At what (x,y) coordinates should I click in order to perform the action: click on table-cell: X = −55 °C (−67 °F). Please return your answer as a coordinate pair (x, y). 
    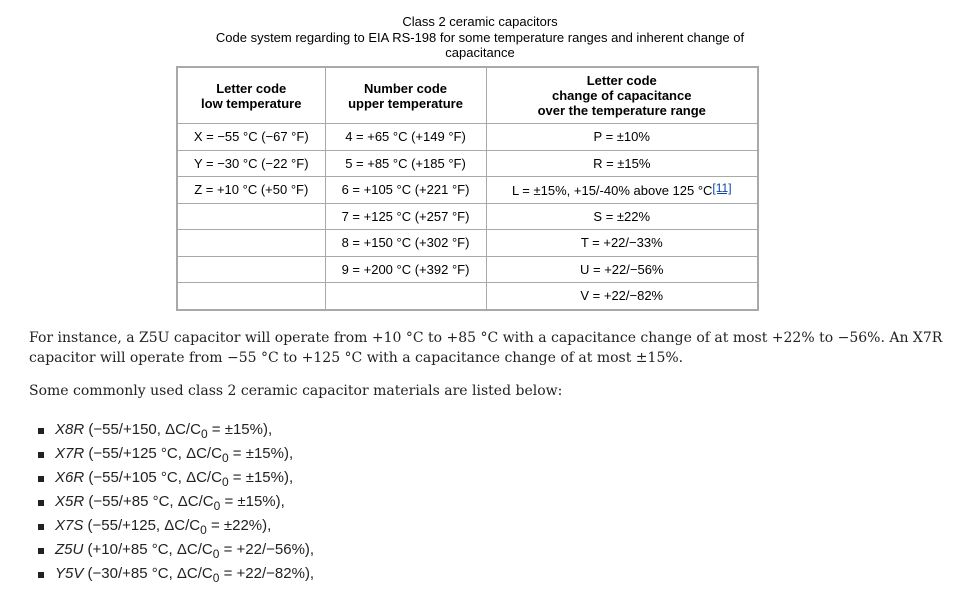
    Looking at the image, I should click on (251, 137).